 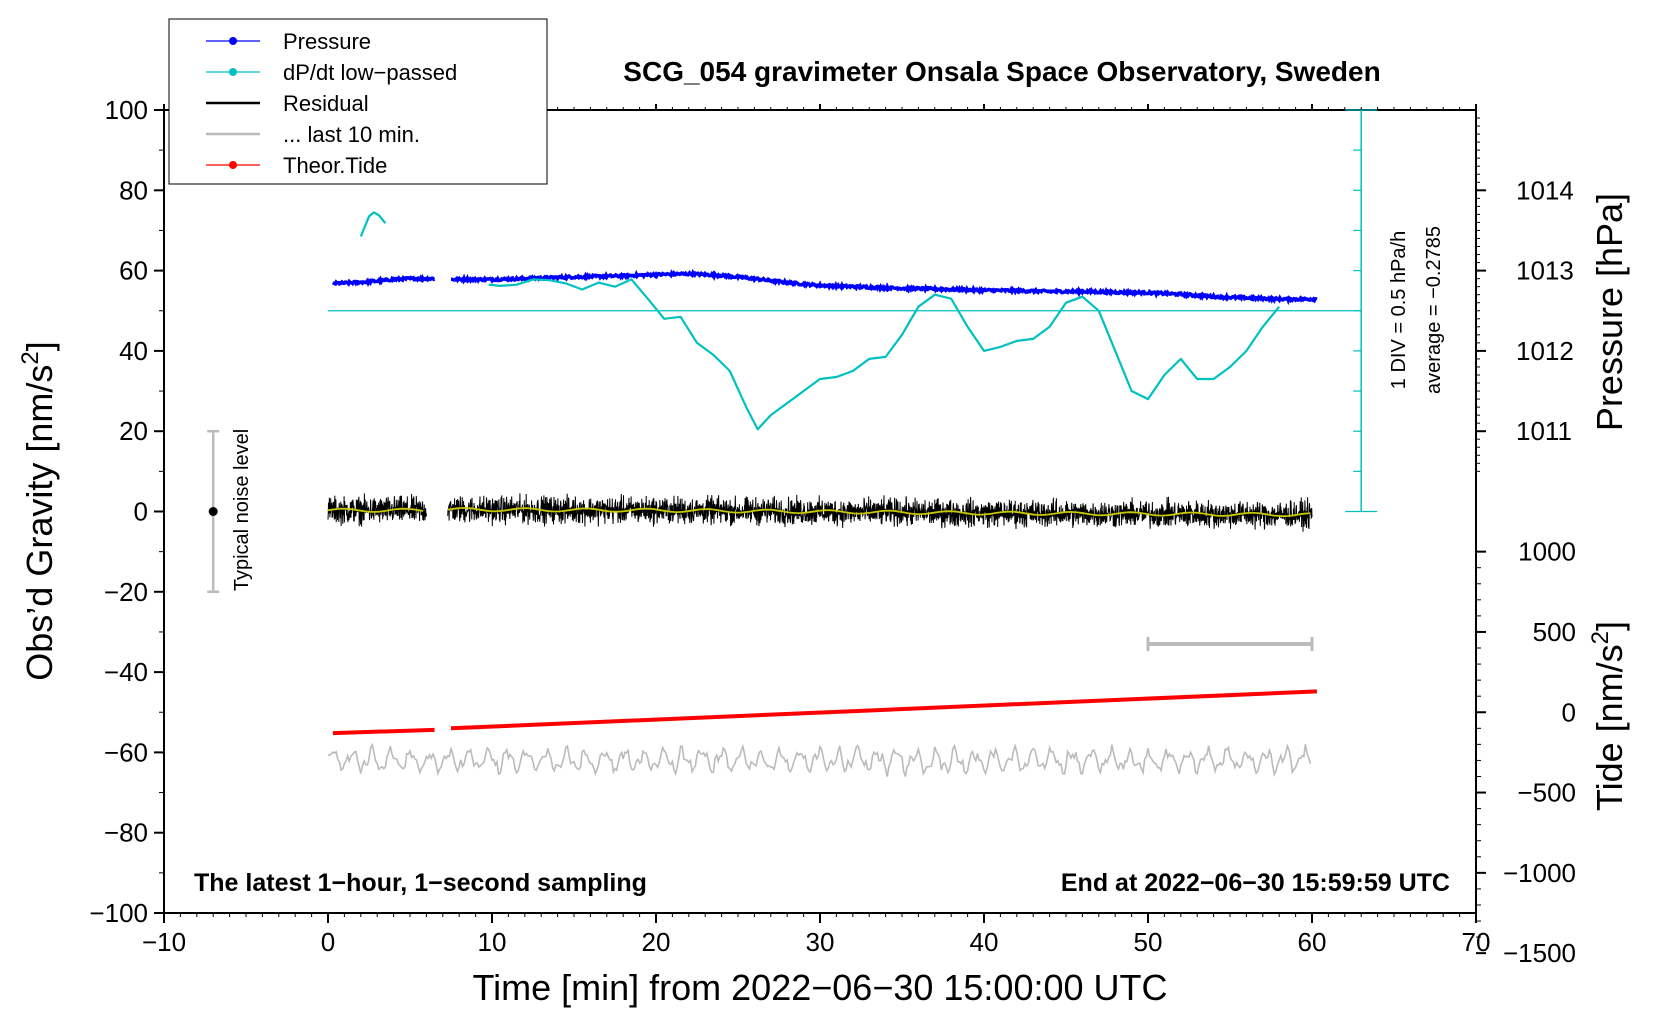 What do you see at coordinates (820, 942) in the screenshot?
I see `x-tick-label: 30` at bounding box center [820, 942].